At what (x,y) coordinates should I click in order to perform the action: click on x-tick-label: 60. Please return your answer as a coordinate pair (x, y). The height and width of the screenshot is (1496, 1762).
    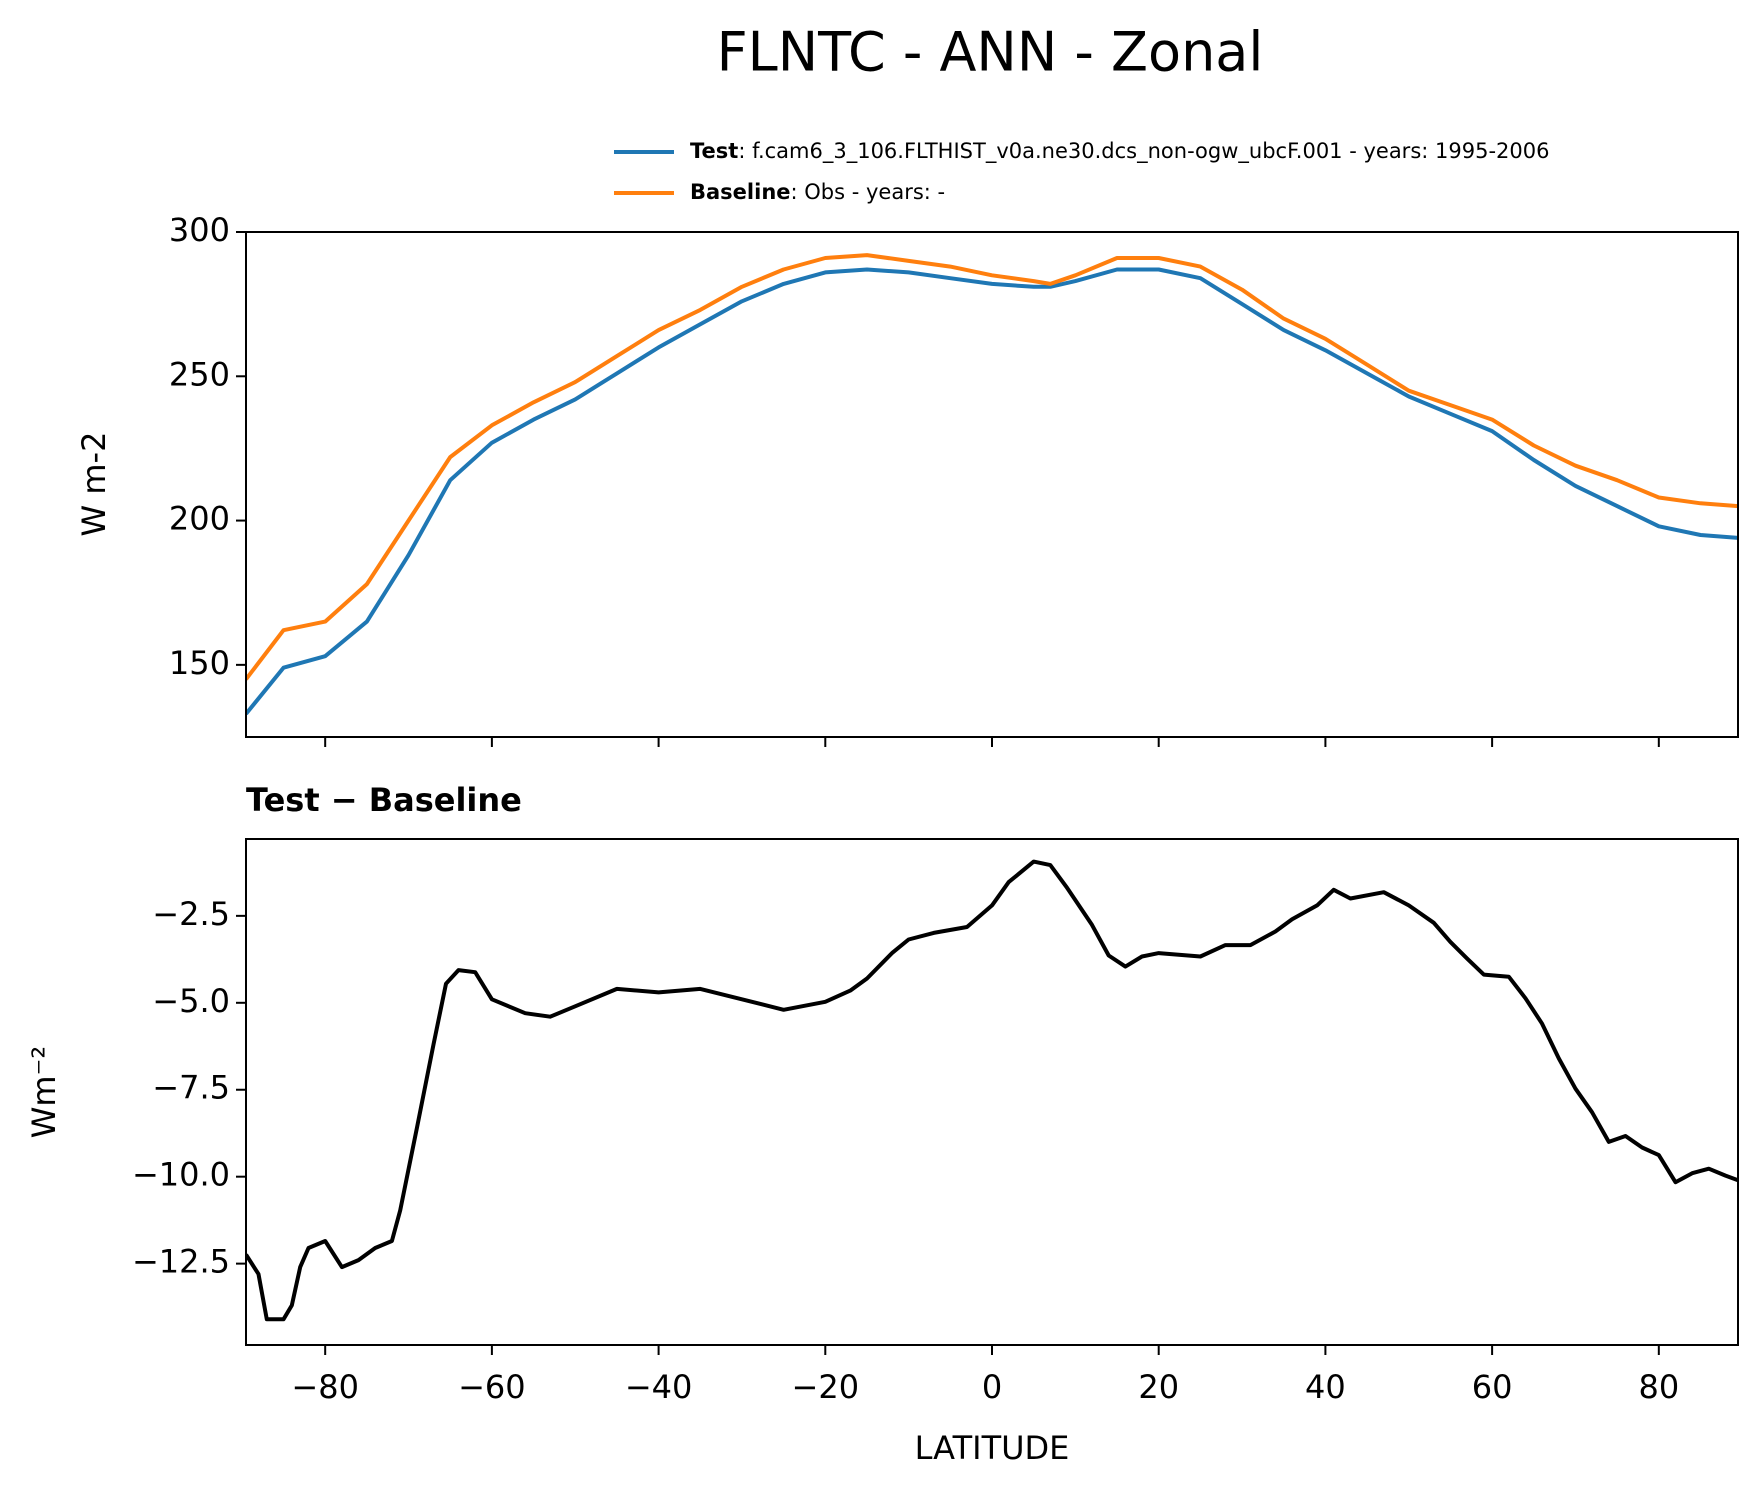
    Looking at the image, I should click on (1492, 1387).